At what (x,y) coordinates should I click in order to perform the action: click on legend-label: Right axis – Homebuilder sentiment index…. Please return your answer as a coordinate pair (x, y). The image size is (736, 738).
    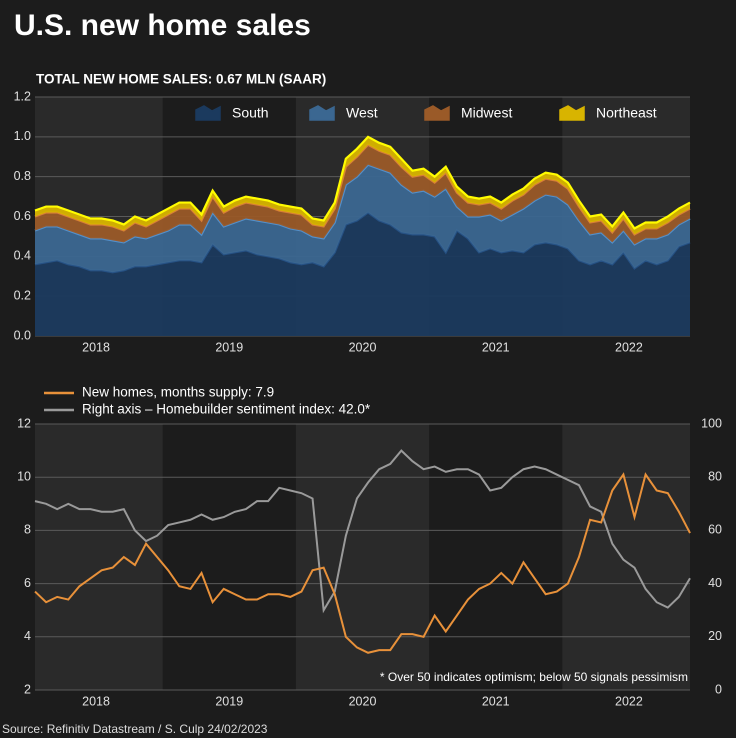
    Looking at the image, I should click on (226, 409).